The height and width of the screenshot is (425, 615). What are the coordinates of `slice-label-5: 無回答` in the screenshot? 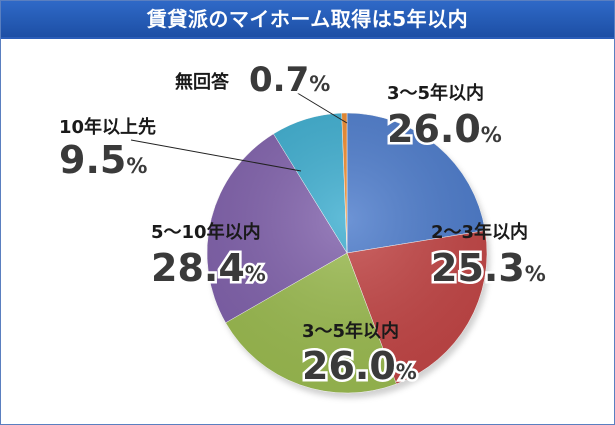 It's located at (202, 82).